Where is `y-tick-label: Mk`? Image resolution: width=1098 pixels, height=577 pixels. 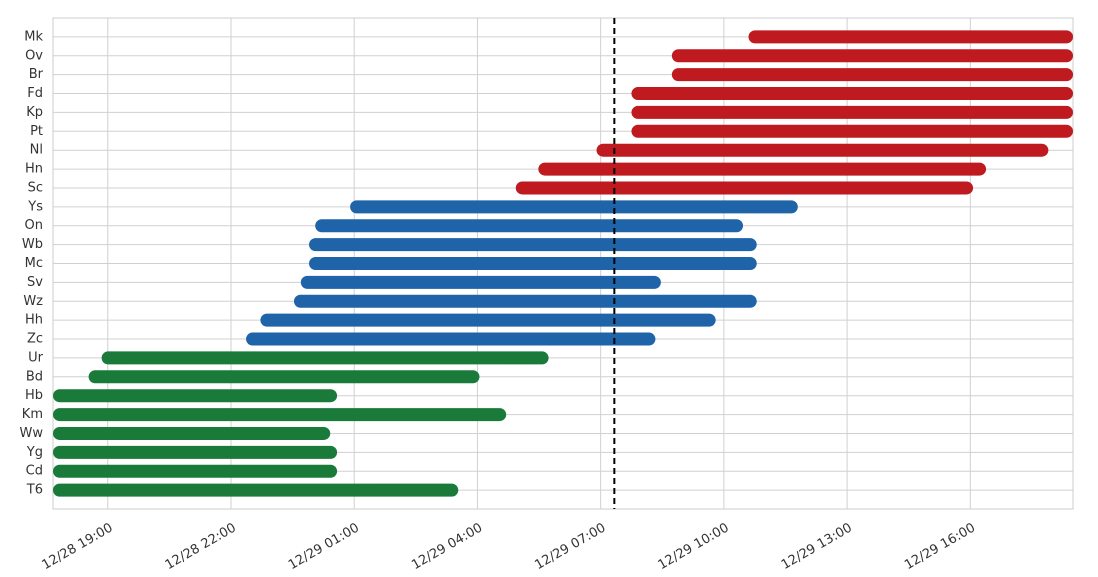
y-tick-label: Mk is located at coordinates (33, 36).